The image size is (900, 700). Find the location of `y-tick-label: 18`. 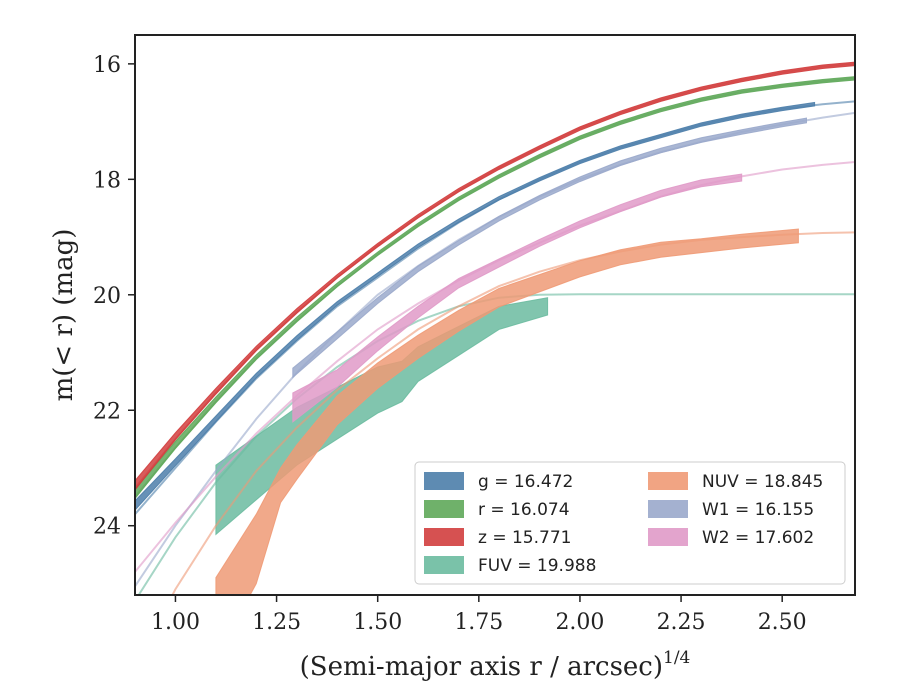

y-tick-label: 18 is located at coordinates (107, 180).